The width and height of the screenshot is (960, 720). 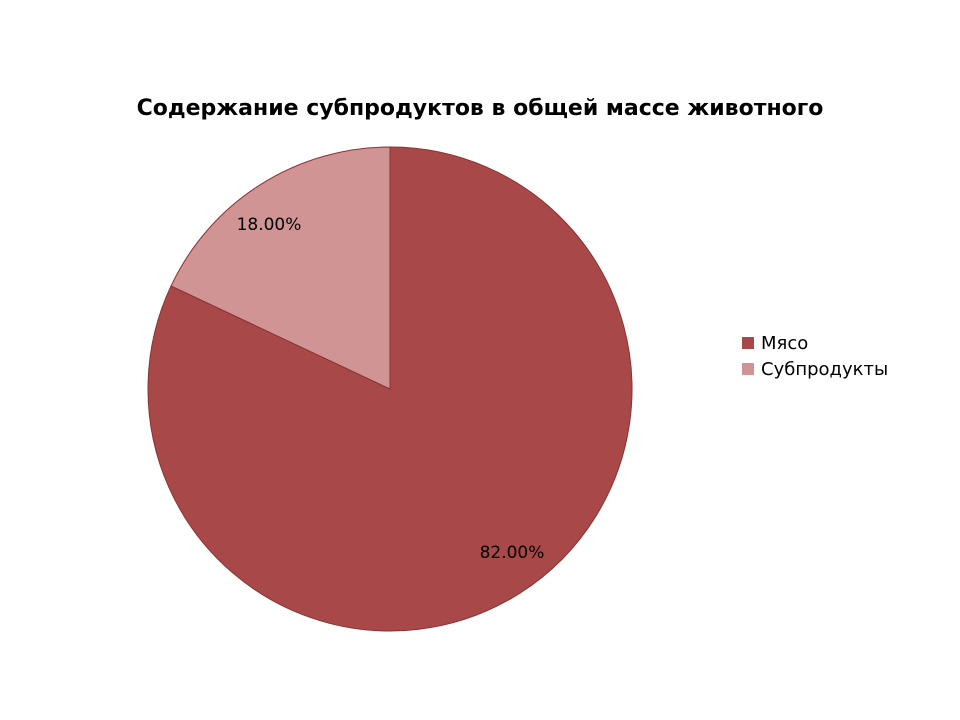 I want to click on legend-swatch-offal, so click(x=748, y=369).